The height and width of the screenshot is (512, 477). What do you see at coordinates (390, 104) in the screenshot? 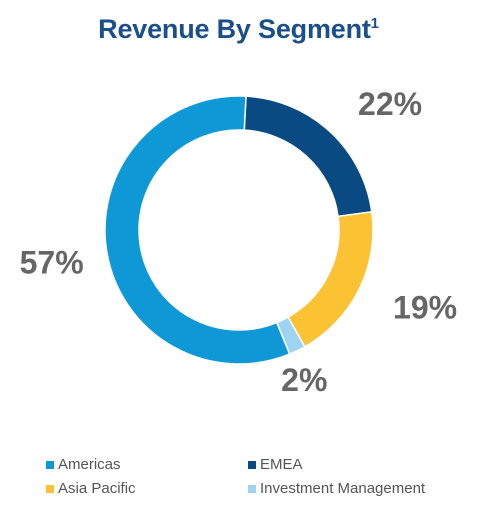
I see `value-label-emea: 22%` at bounding box center [390, 104].